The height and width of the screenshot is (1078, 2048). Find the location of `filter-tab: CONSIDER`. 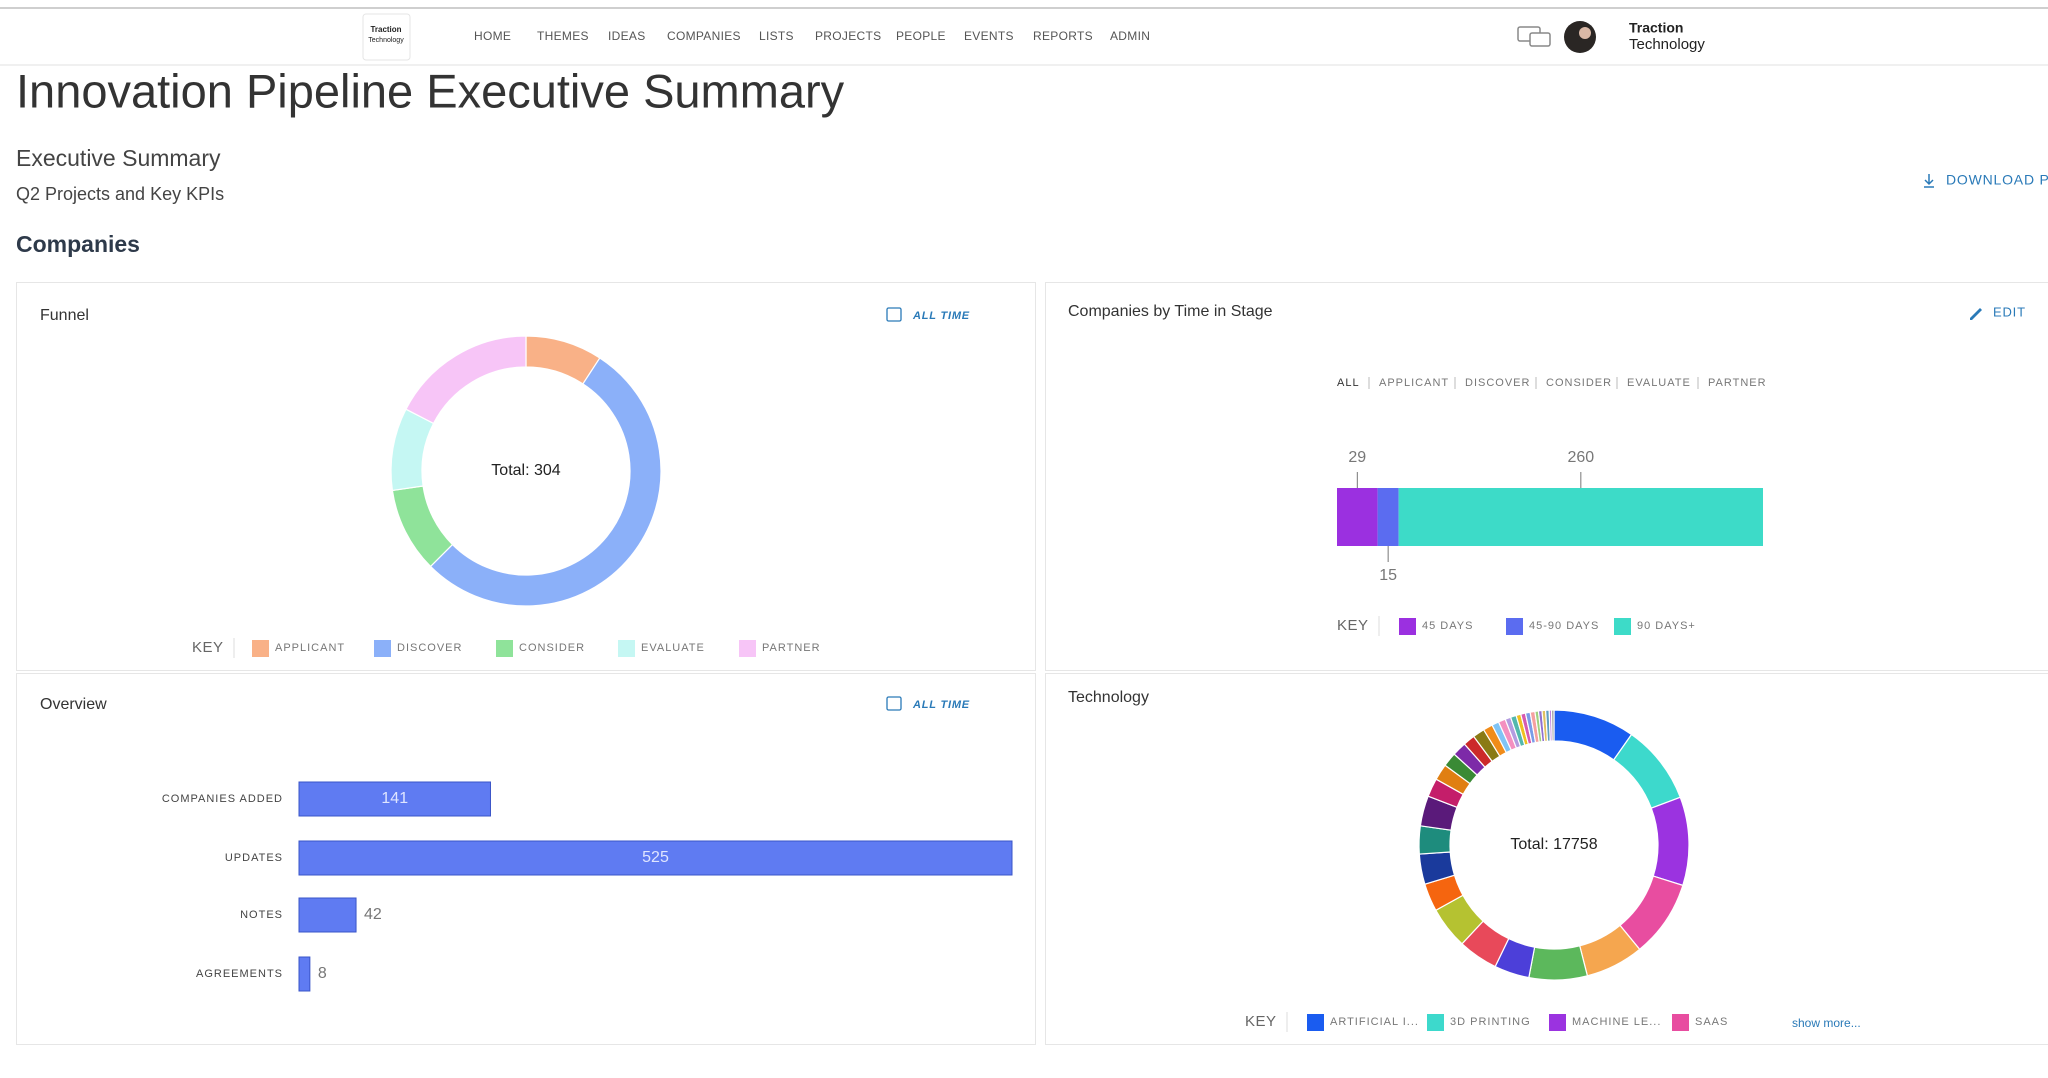

filter-tab: CONSIDER is located at coordinates (1579, 383).